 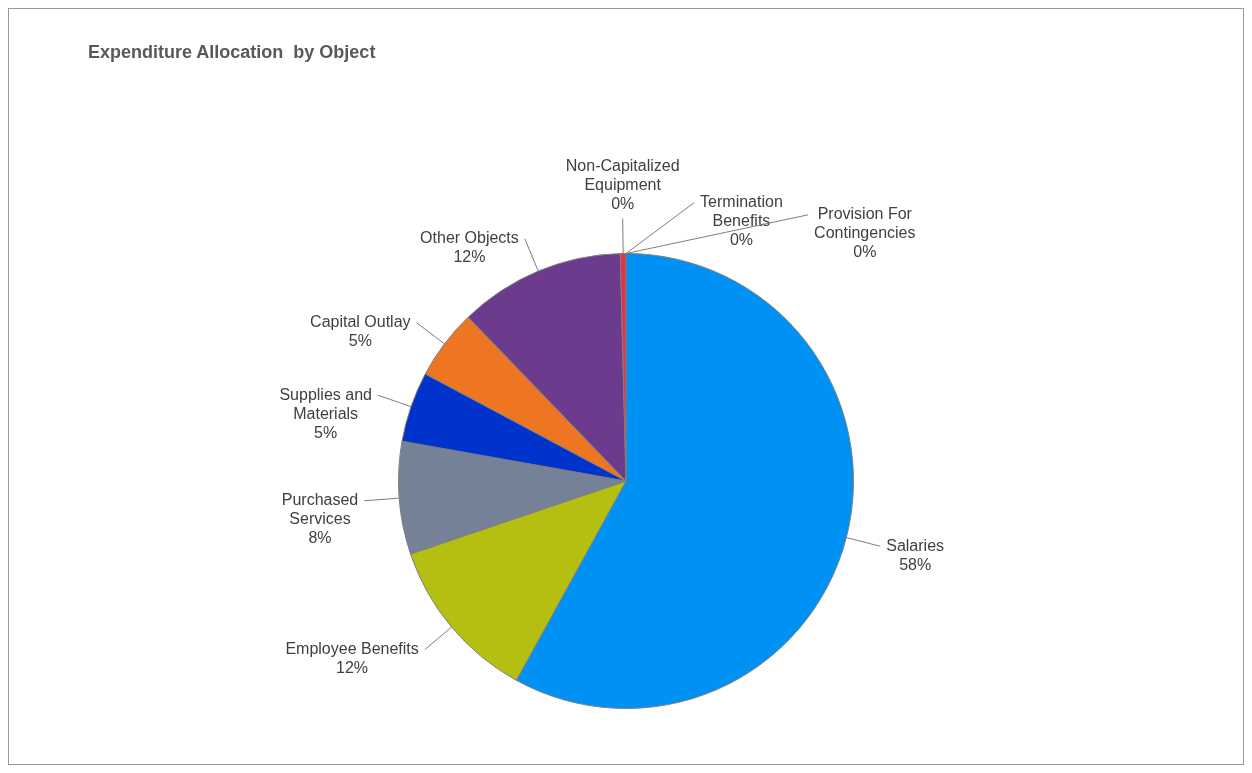 I want to click on slice-label: Salaries, so click(x=915, y=545).